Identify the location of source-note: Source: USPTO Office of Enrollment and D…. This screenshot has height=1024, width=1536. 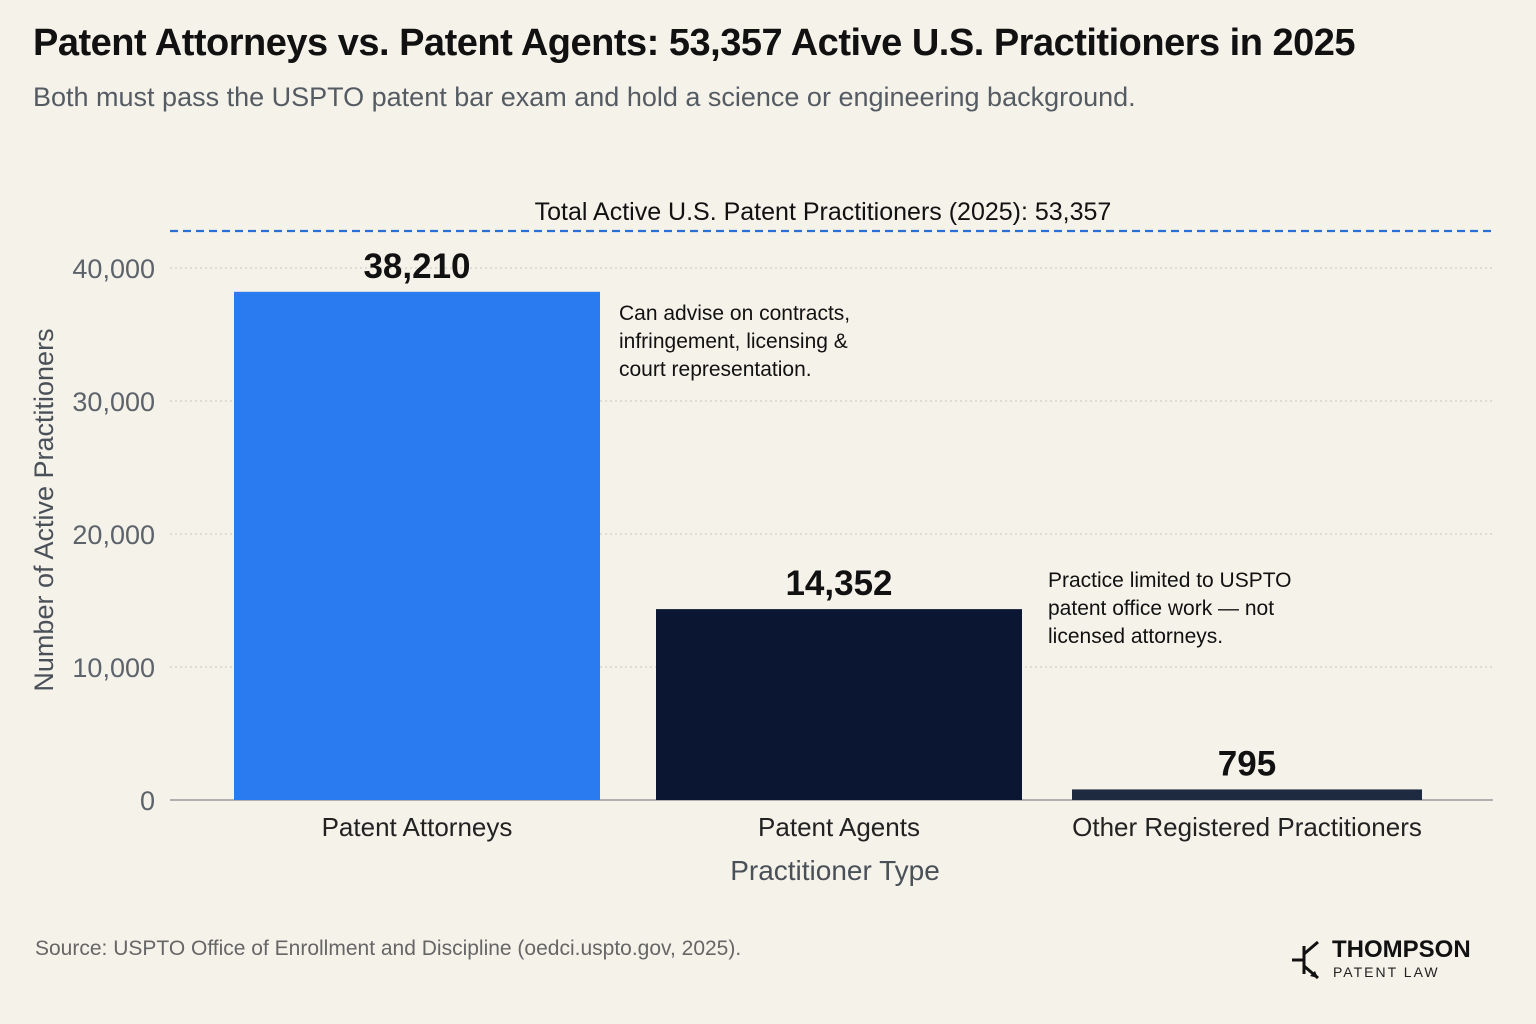
(388, 948).